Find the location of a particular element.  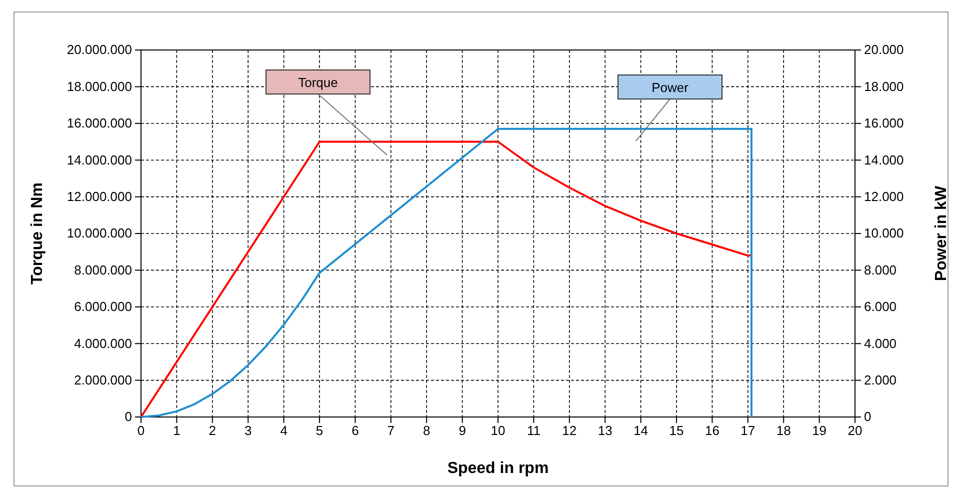

y2-axis-title: Power in kW is located at coordinates (941, 233).